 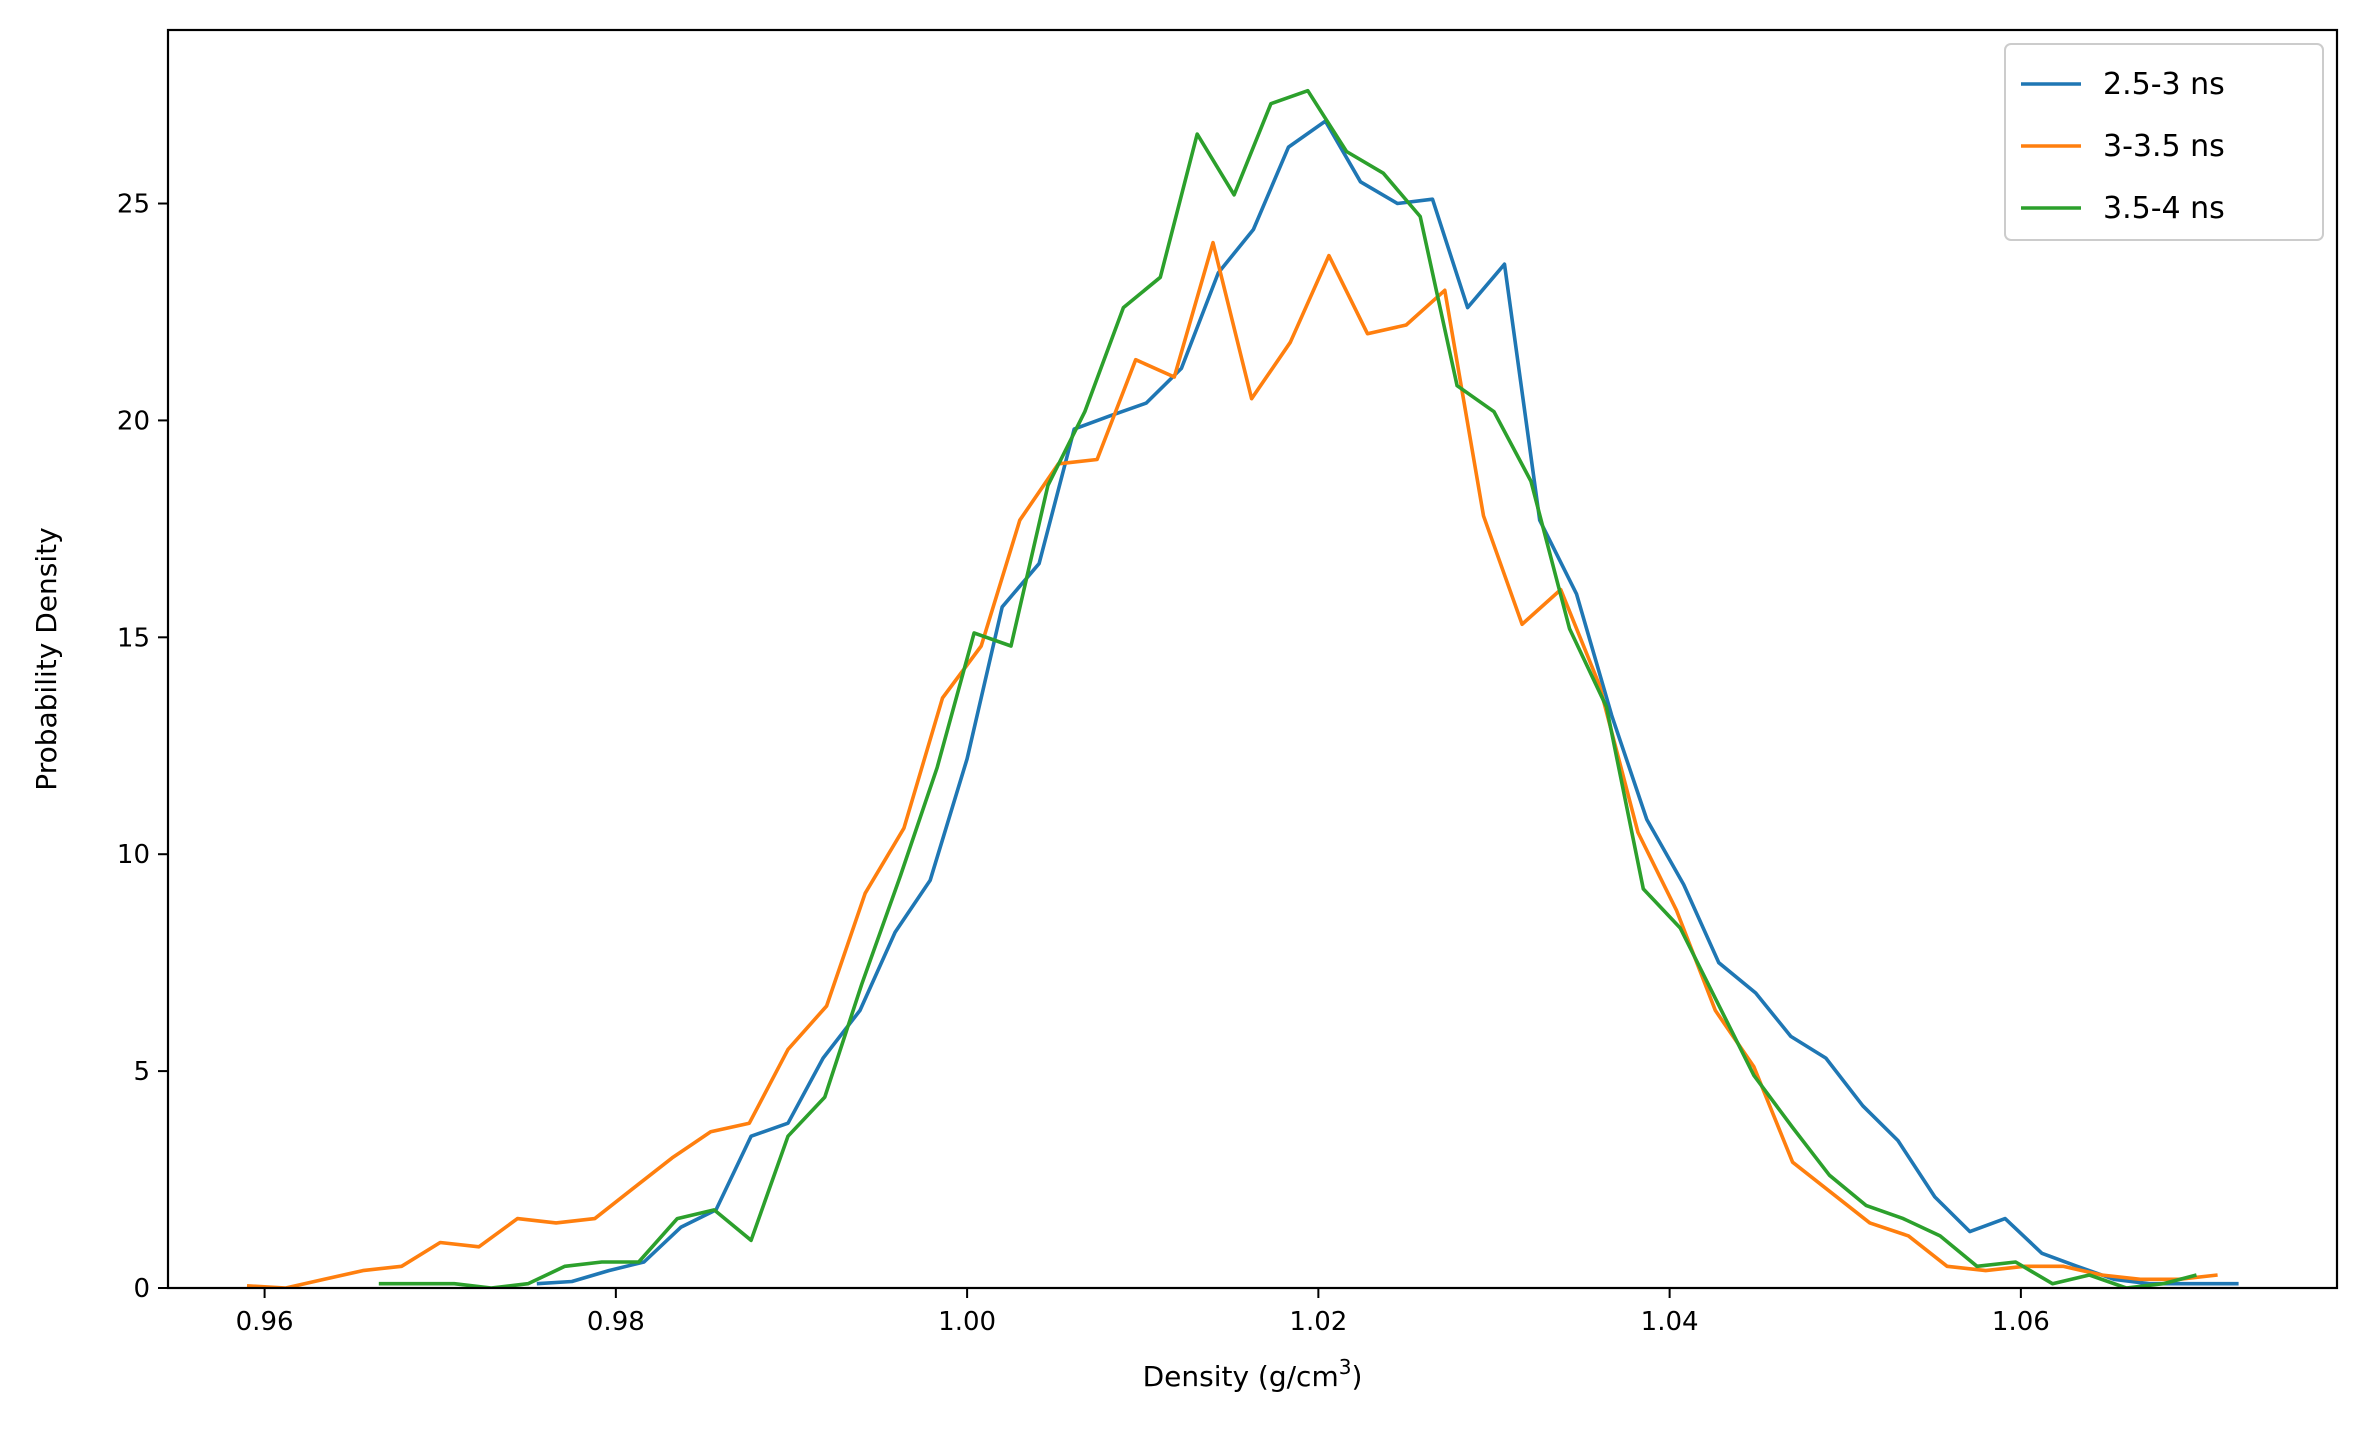 I want to click on legend-box, so click(x=2164, y=142).